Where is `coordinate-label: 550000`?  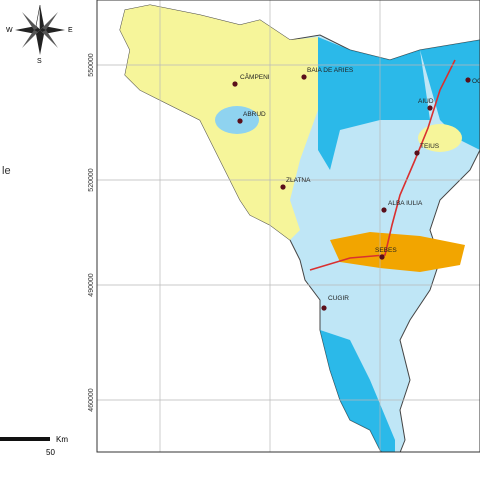 coordinate-label: 550000 is located at coordinates (91, 64).